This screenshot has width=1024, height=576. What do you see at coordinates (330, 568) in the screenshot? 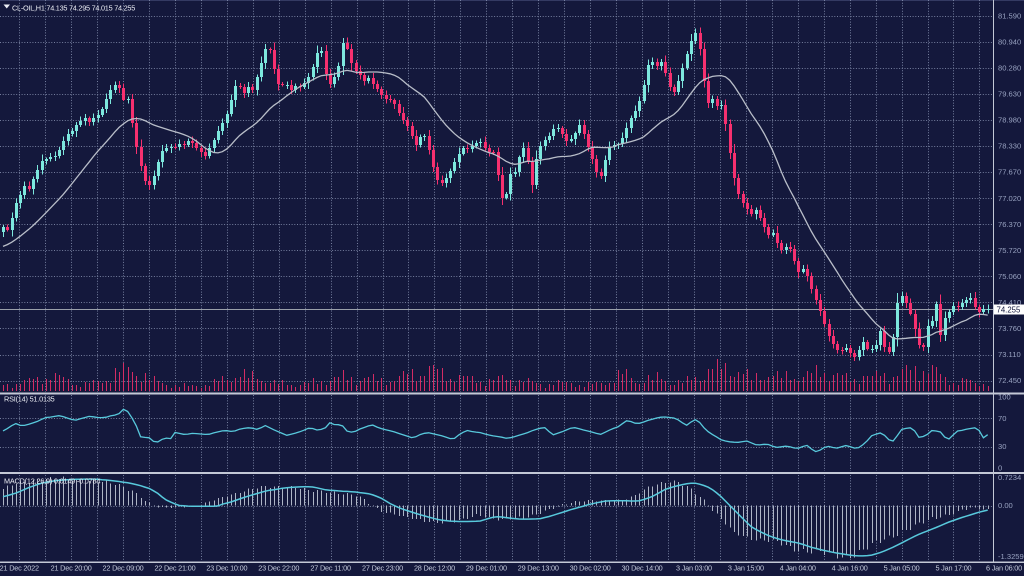
I see `svg-text: 27 Dec 11:00` at bounding box center [330, 568].